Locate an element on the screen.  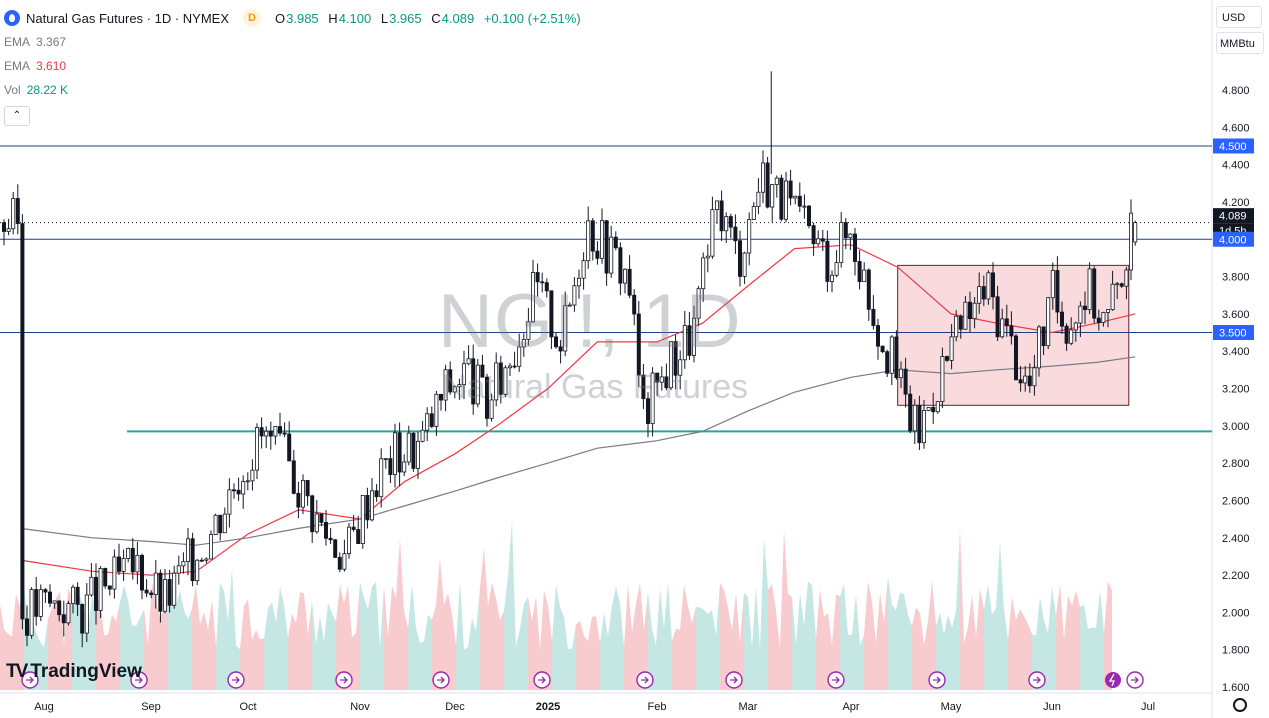
delayed-badge: D is located at coordinates (252, 18).